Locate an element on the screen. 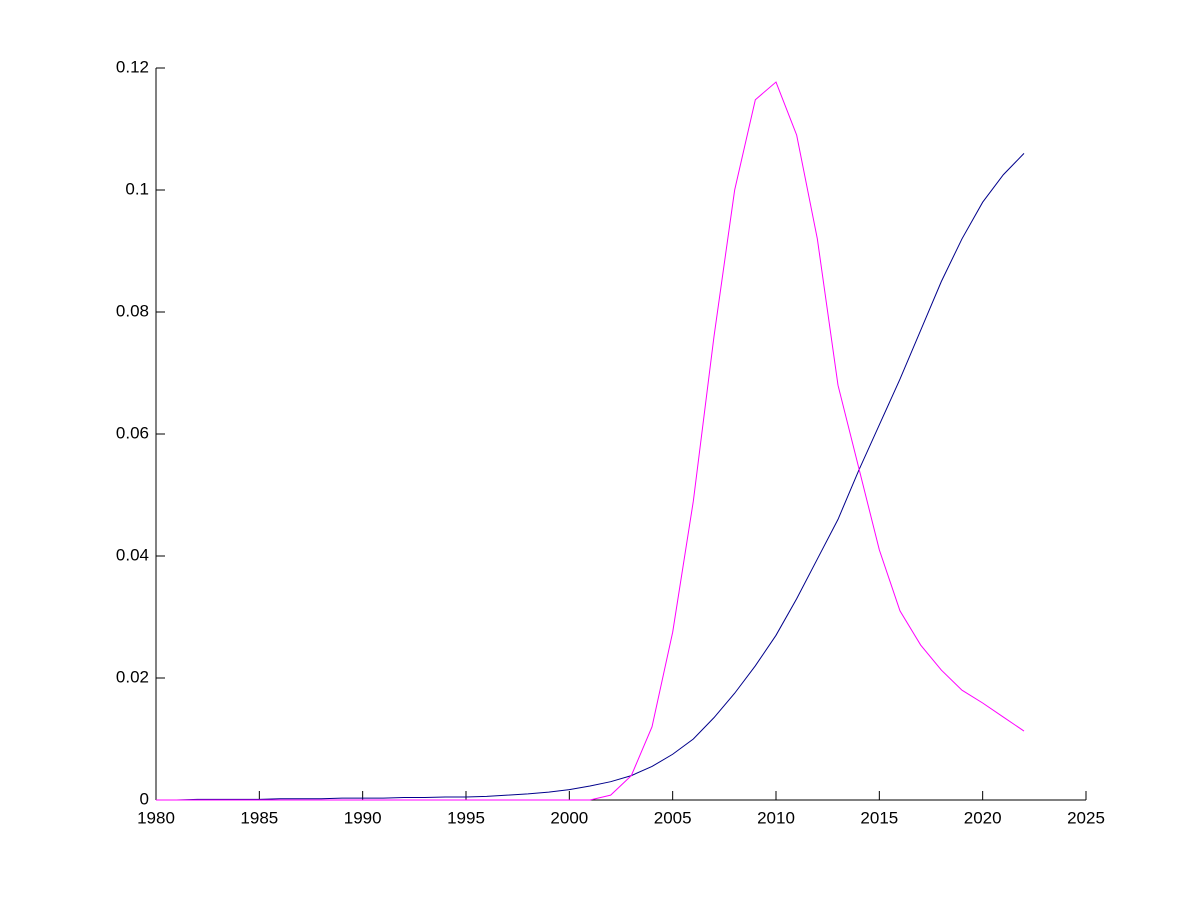 The width and height of the screenshot is (1200, 900). y-tick-label: 0.06 is located at coordinates (132, 432).